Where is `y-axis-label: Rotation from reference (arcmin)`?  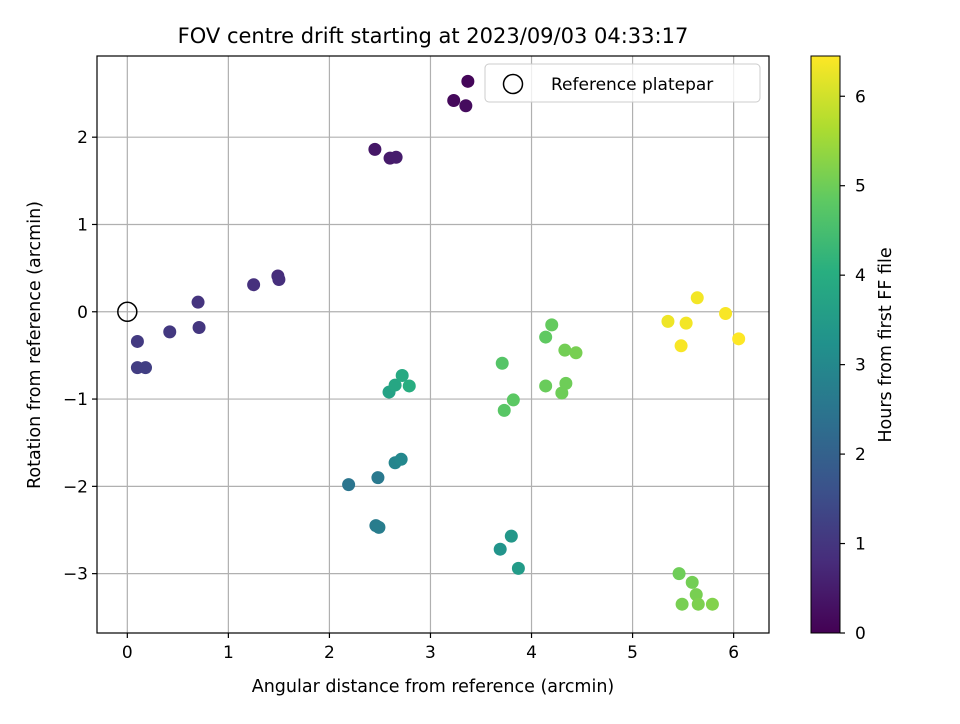 y-axis-label: Rotation from reference (arcmin) is located at coordinates (35, 345).